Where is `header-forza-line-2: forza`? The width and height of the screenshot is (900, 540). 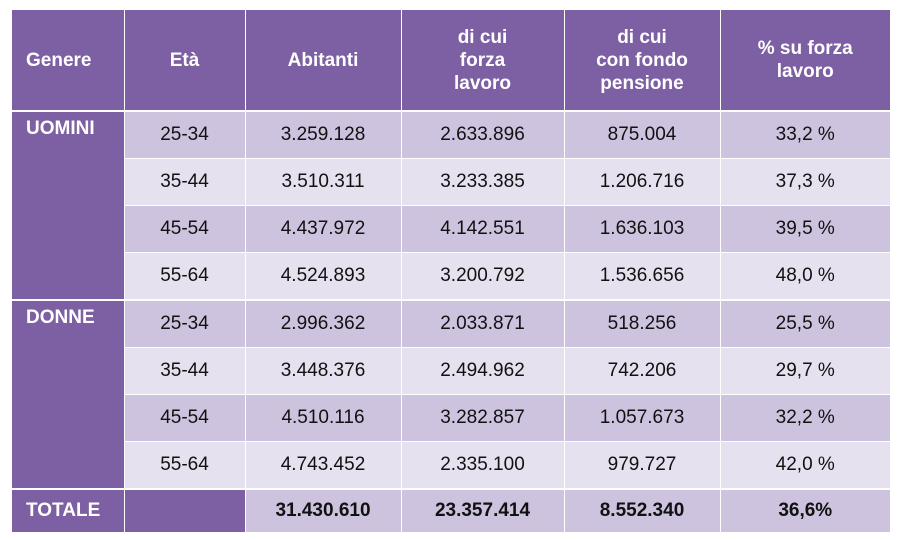 header-forza-line-2: forza is located at coordinates (482, 60).